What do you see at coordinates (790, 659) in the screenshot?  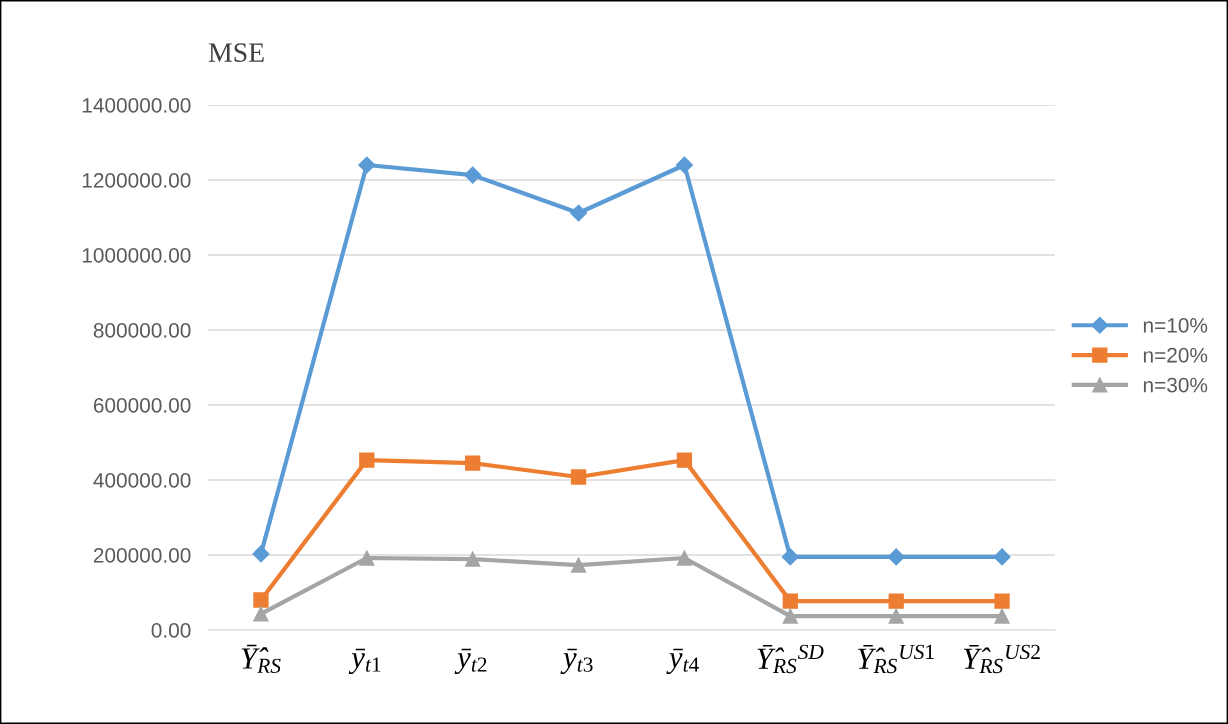 I see `x-tick-label: Ȳ̂$_{RS}$$^{SD}$` at bounding box center [790, 659].